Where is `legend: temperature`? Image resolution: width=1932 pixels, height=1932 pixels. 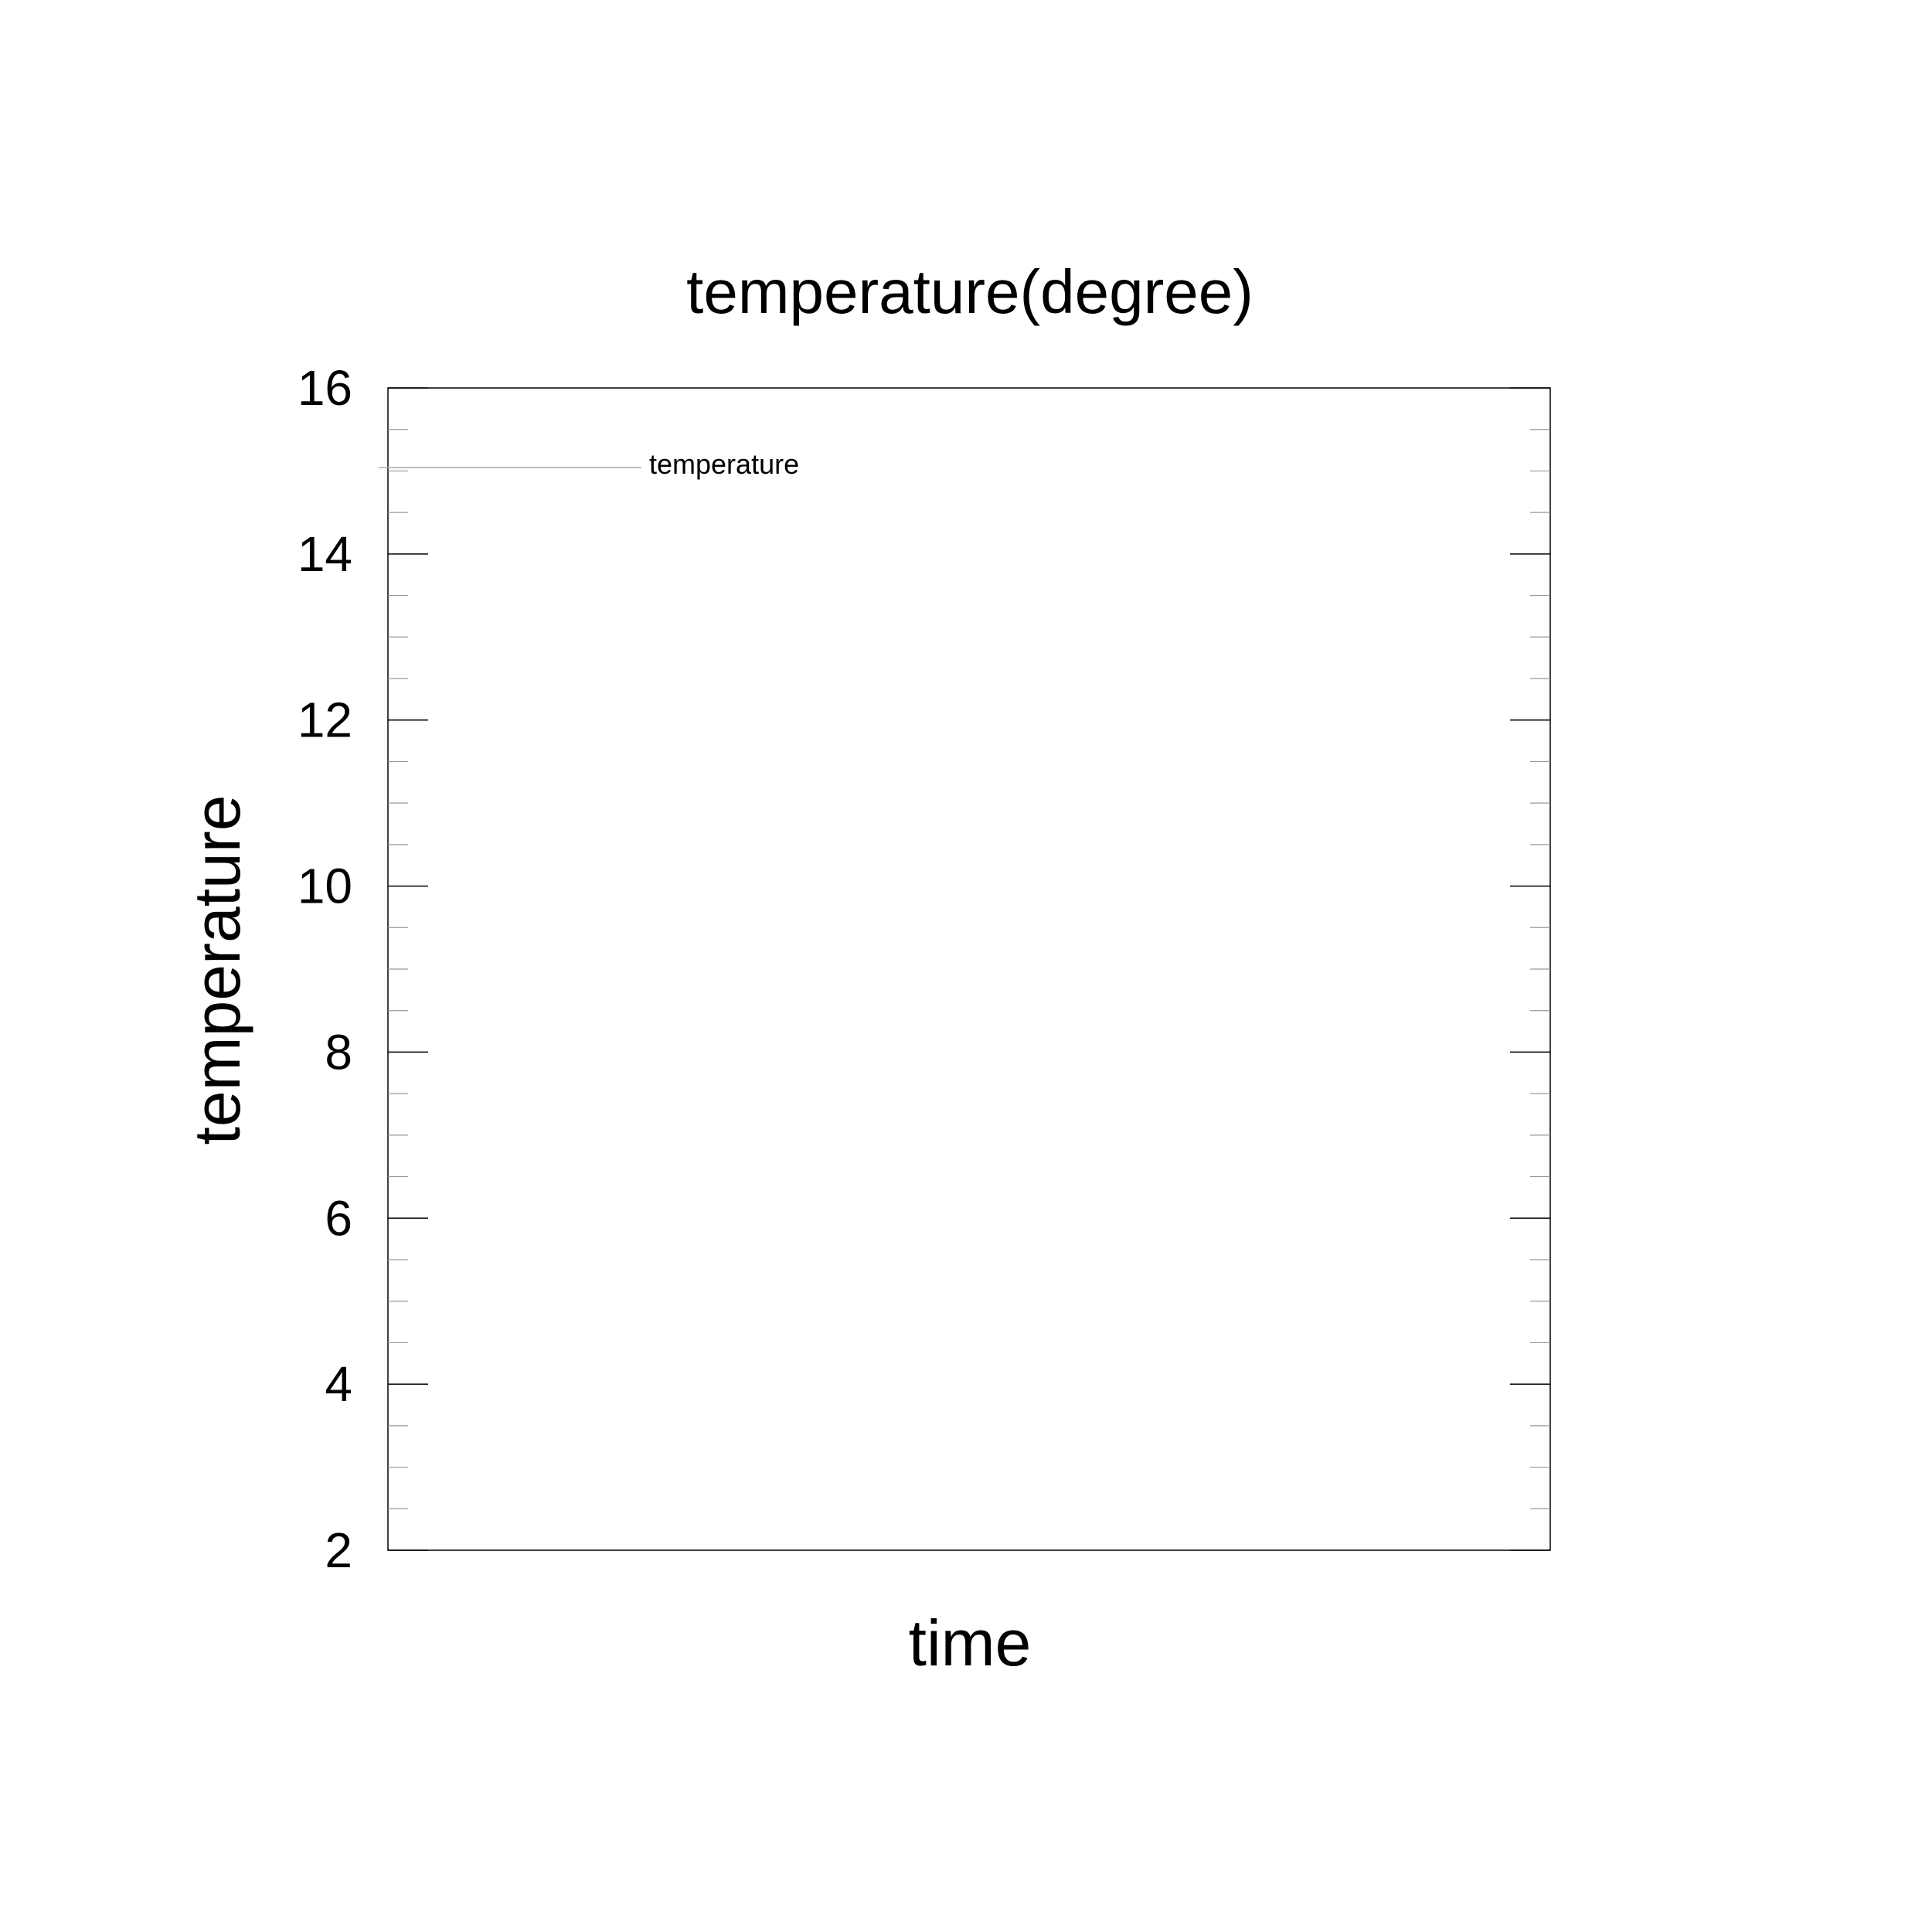
legend: temperature is located at coordinates (589, 464).